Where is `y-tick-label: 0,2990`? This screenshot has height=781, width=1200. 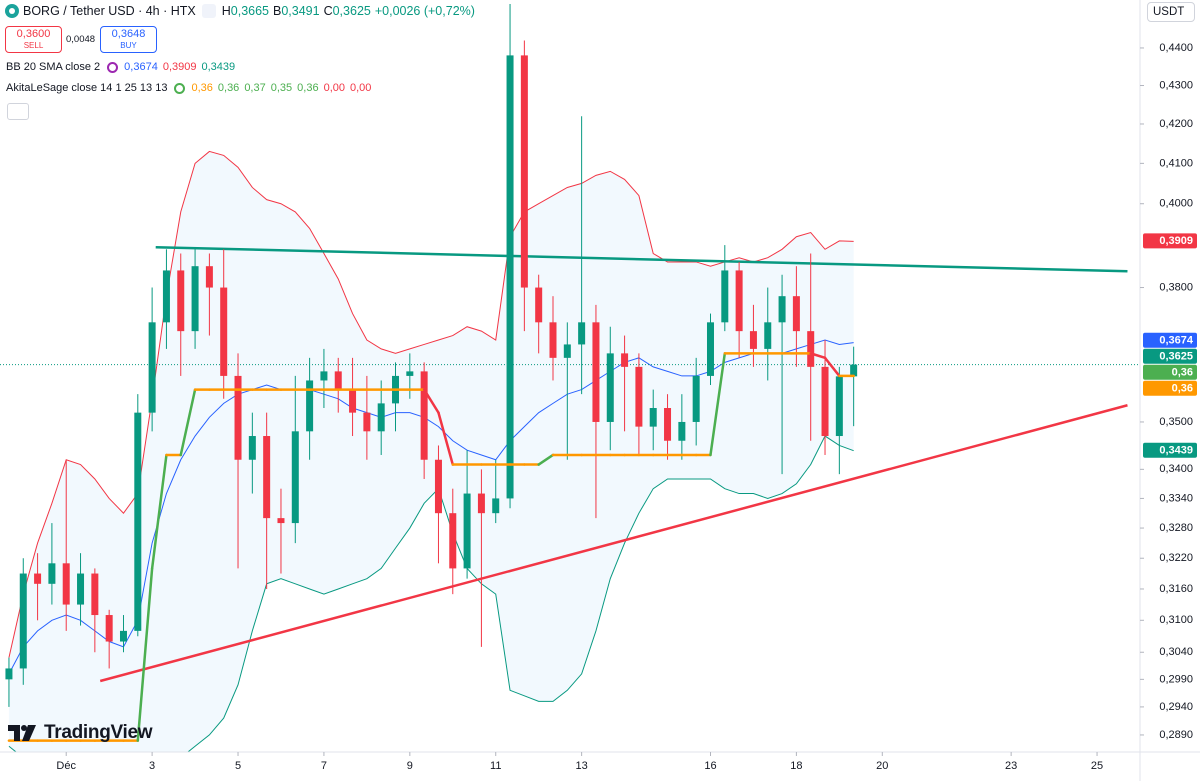 y-tick-label: 0,2990 is located at coordinates (1176, 679).